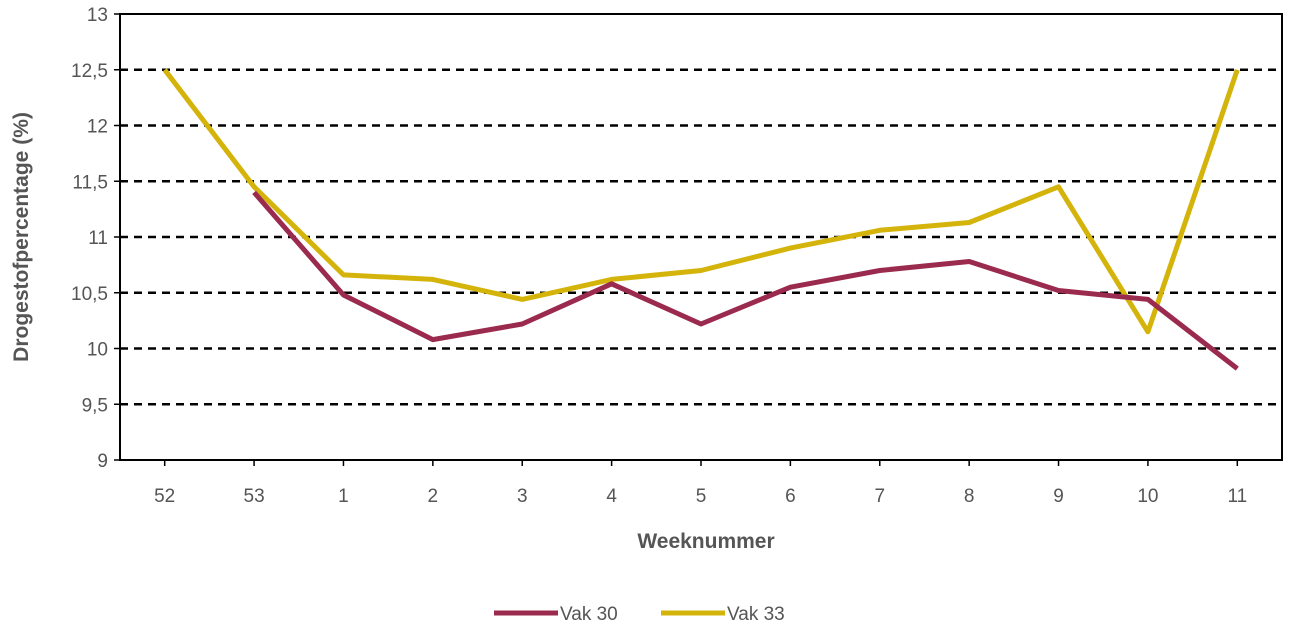 This screenshot has width=1302, height=633. Describe the element at coordinates (1147, 496) in the screenshot. I see `x-tick-label: 10` at that location.